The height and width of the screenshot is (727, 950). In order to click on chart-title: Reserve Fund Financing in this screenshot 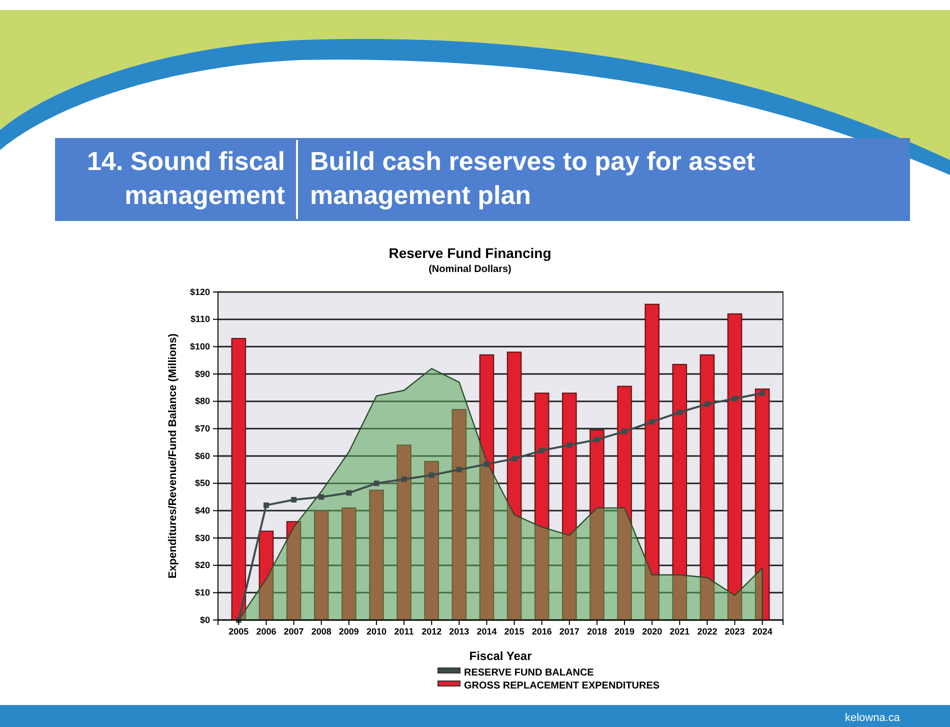, I will do `click(470, 253)`.